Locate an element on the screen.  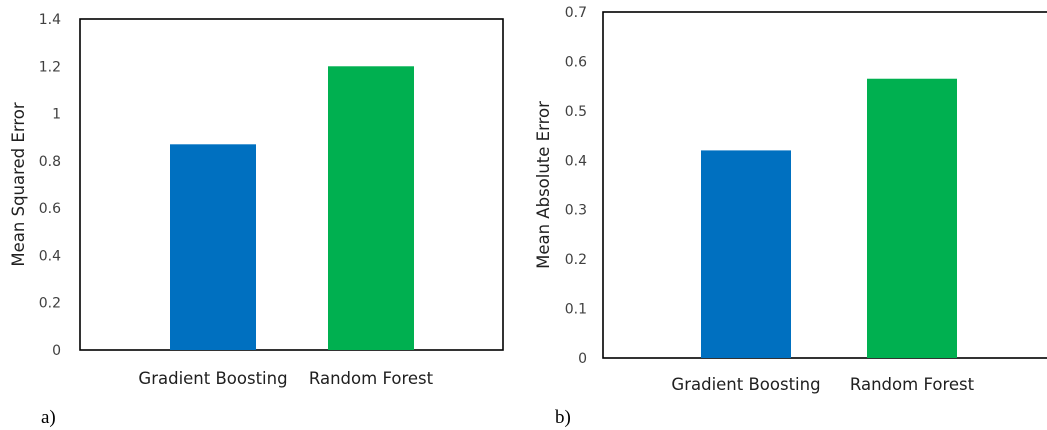
y-tick-label-a-4: 0.8 is located at coordinates (50, 162).